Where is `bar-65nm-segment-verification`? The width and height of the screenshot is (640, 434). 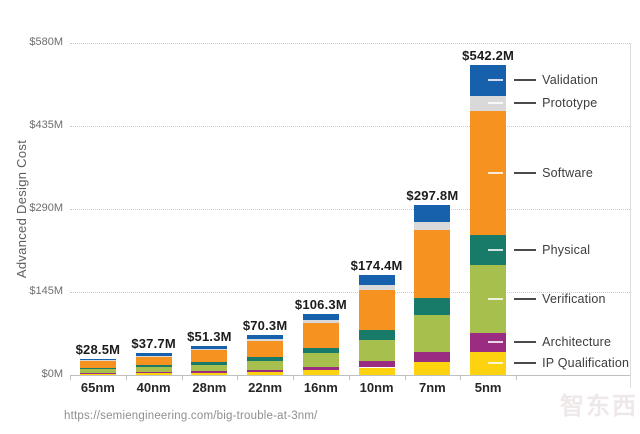
bar-65nm-segment-verification is located at coordinates (97, 371).